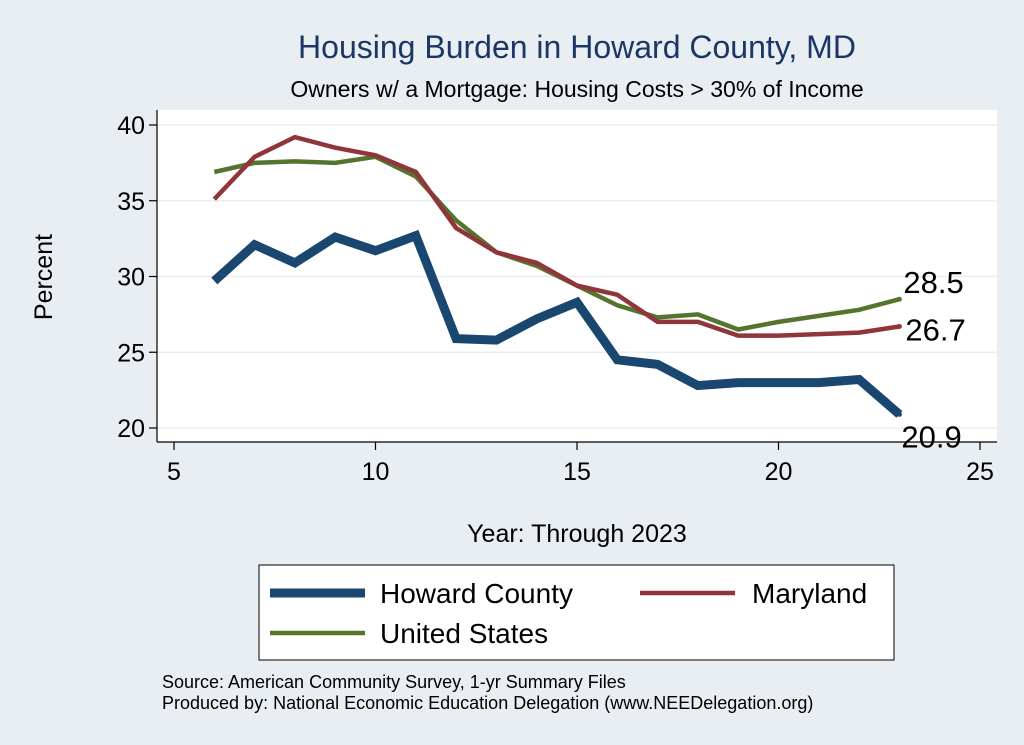 This screenshot has width=1024, height=745. I want to click on y-tick-label: 35, so click(131, 202).